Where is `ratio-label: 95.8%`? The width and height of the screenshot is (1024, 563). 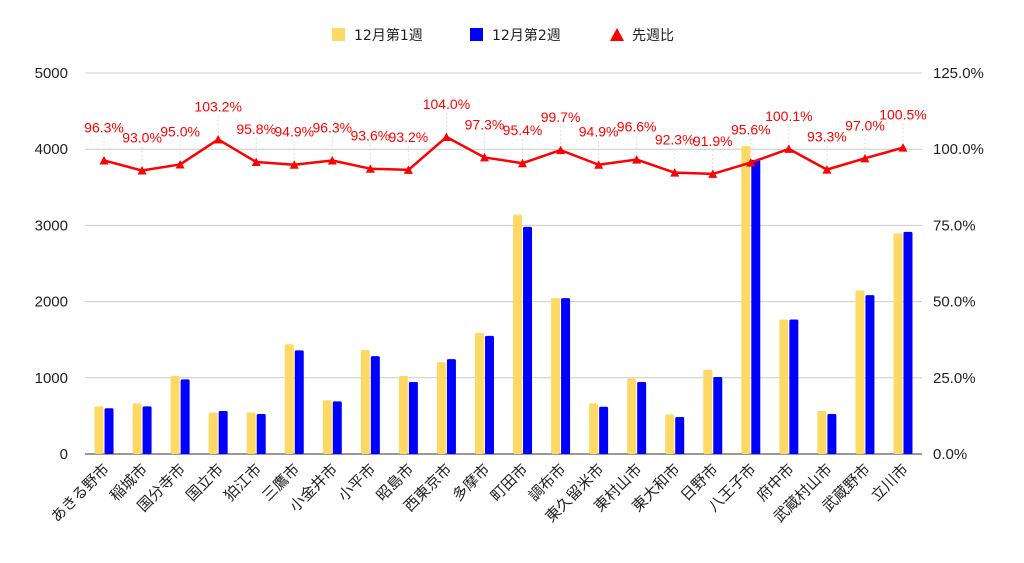 ratio-label: 95.8% is located at coordinates (256, 129).